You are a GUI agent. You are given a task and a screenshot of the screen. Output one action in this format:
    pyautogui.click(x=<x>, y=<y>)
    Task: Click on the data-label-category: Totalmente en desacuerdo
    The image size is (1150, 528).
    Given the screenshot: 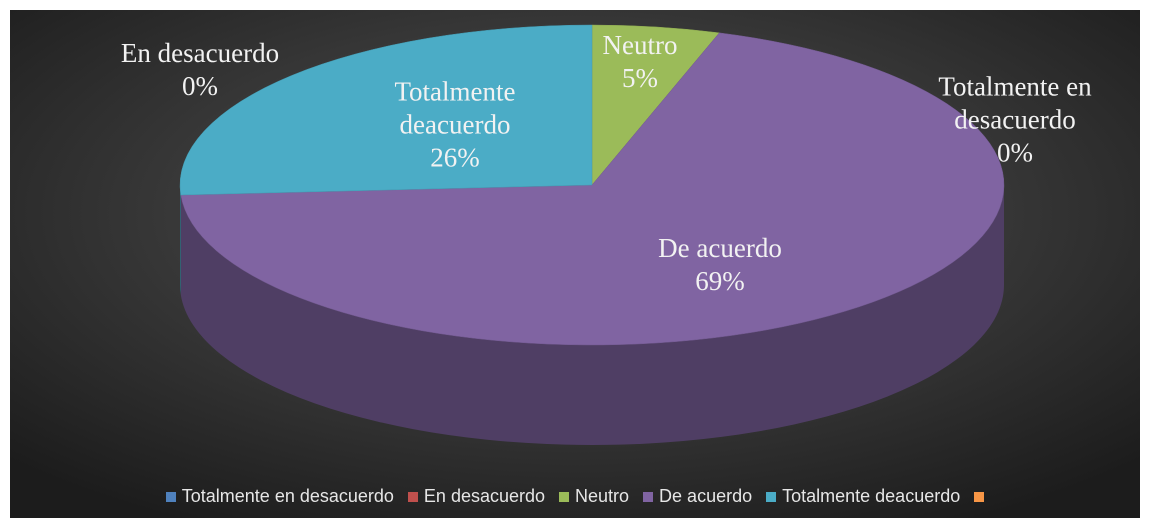 What is the action you would take?
    pyautogui.click(x=1015, y=103)
    